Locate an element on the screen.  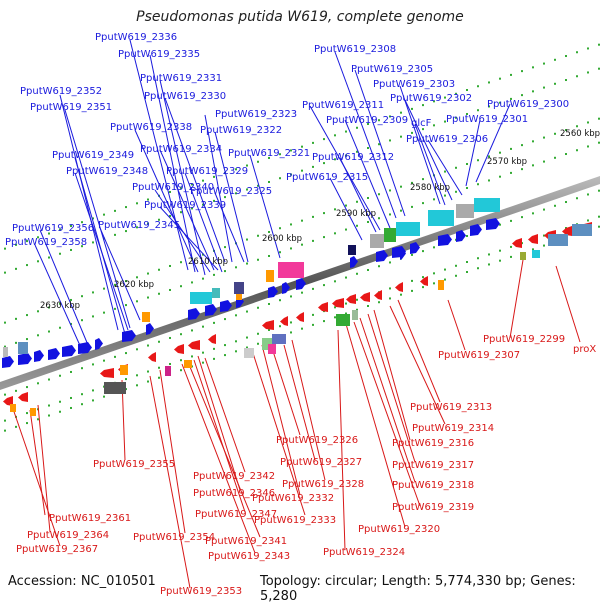
tick-label: 2620 kbp is located at coordinates (134, 285).